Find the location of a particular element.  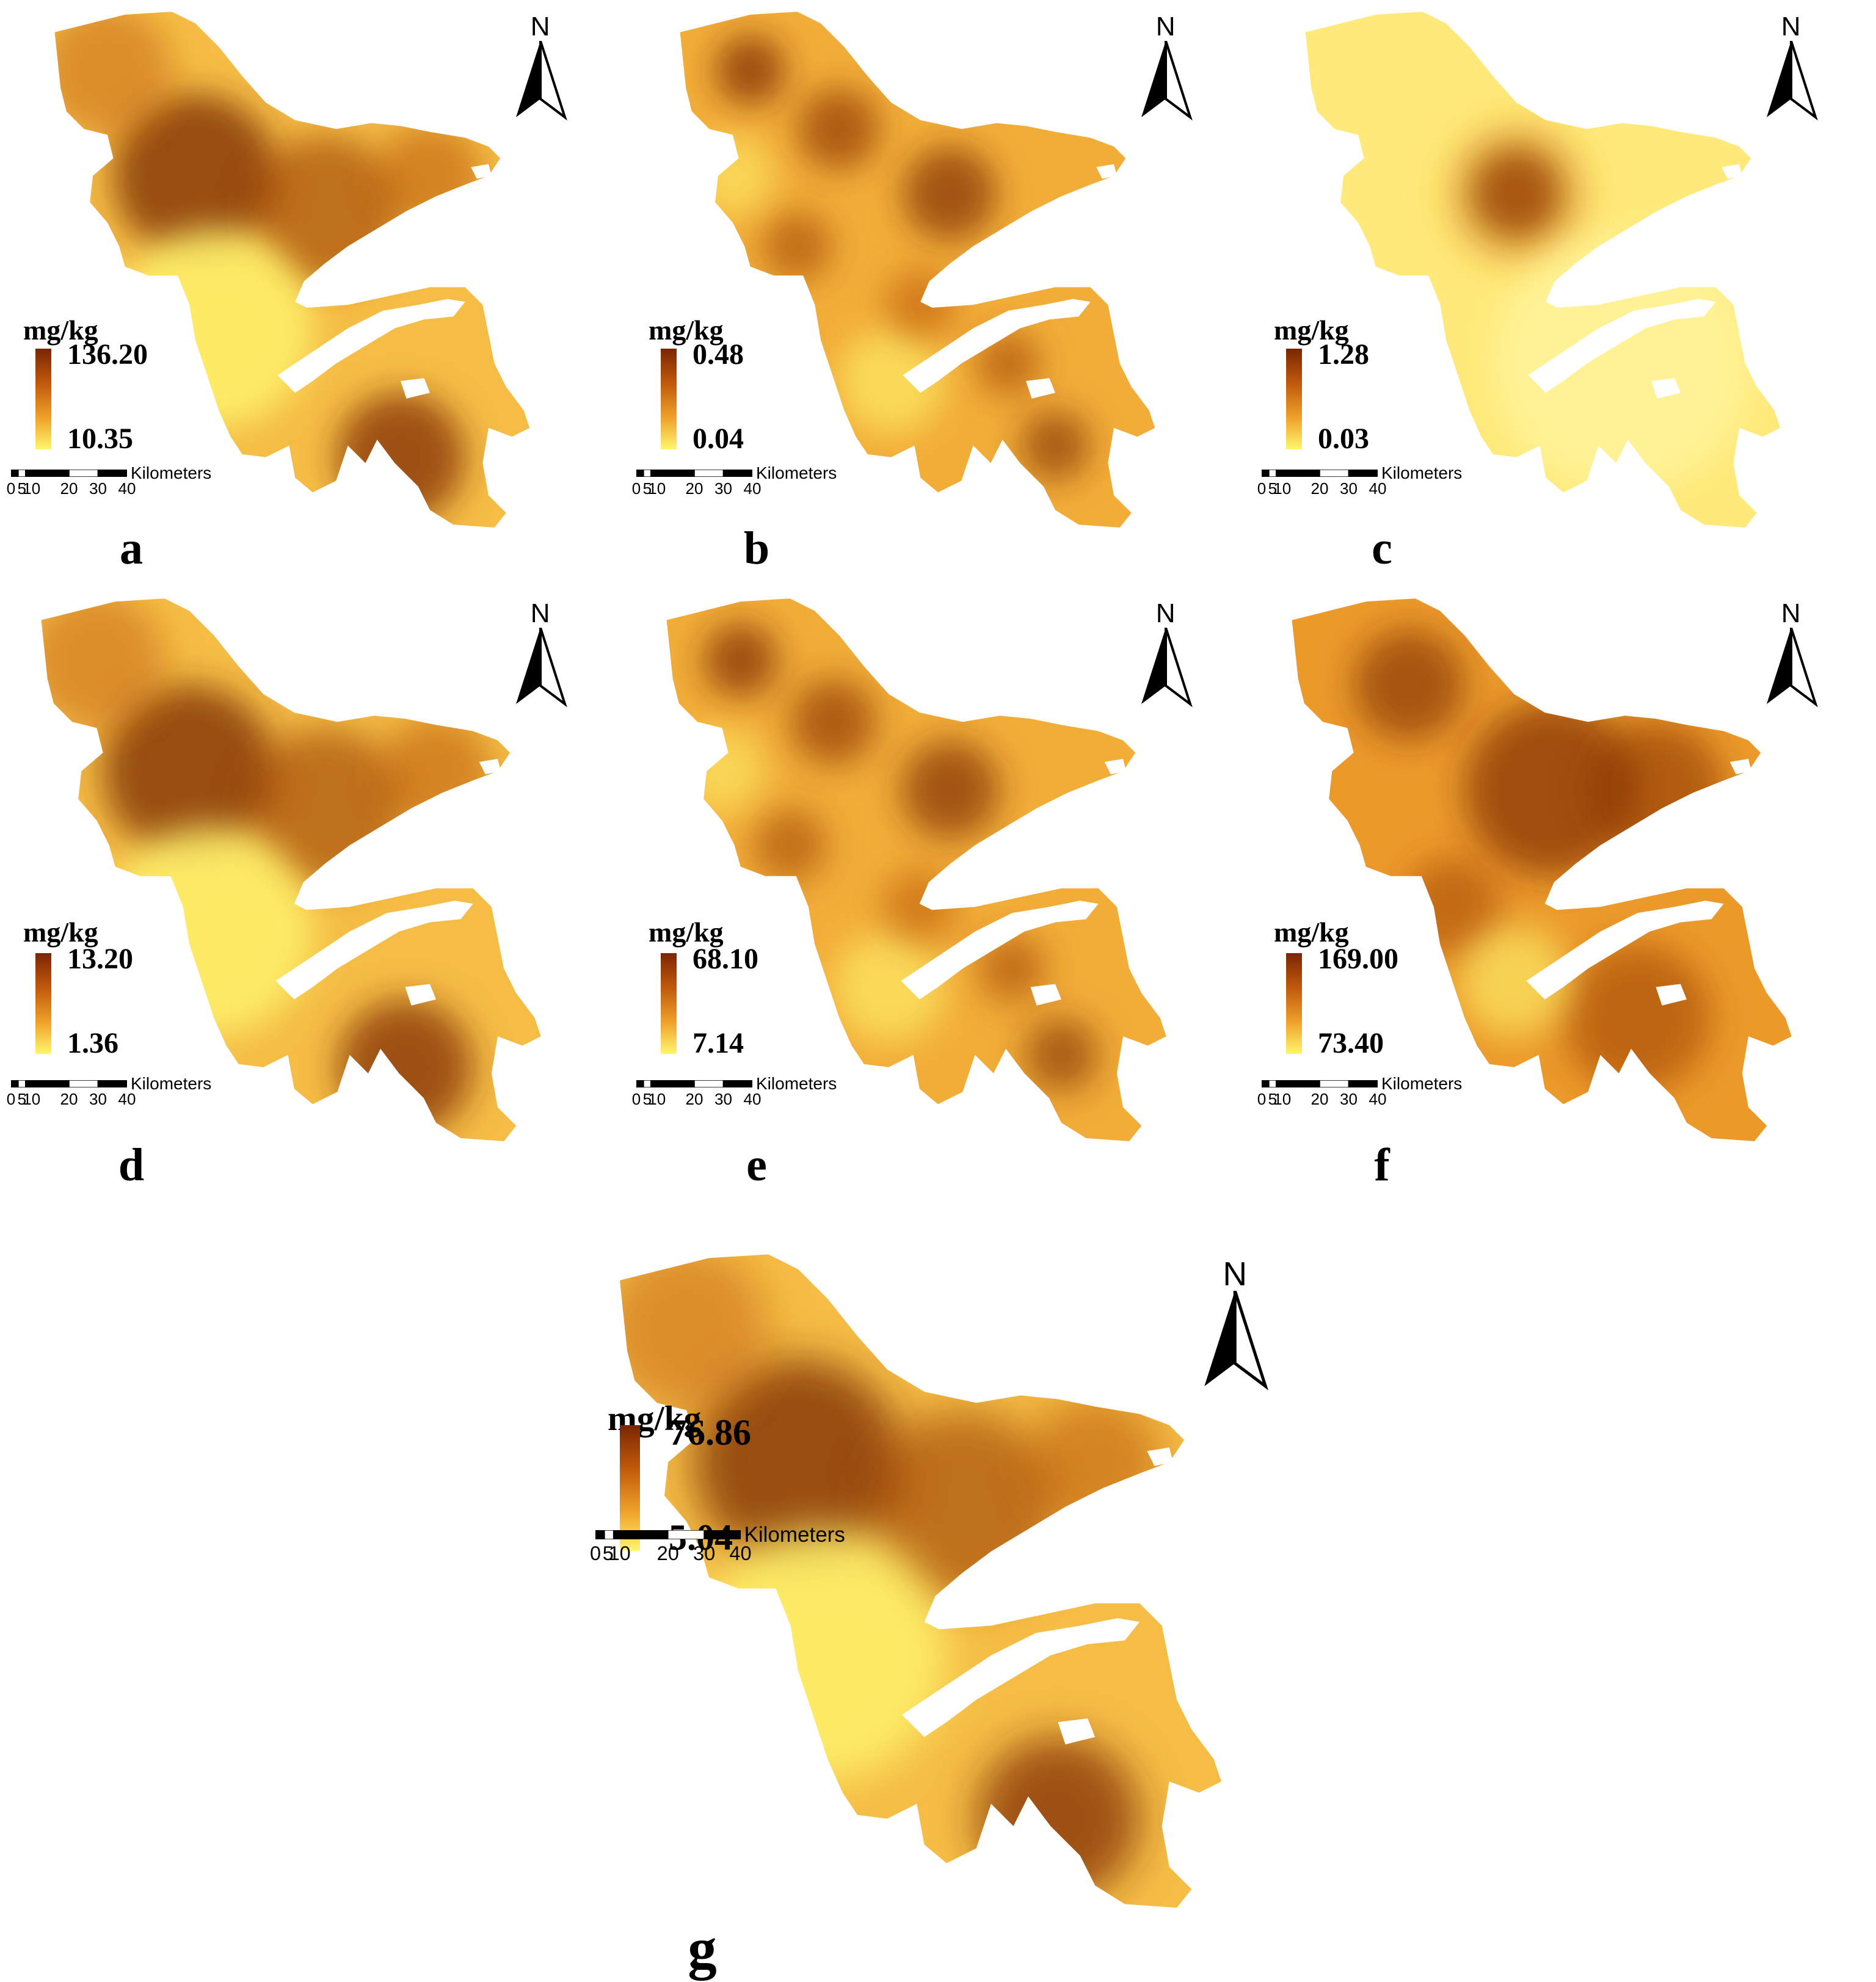

legend-min-value: 7.14 is located at coordinates (719, 1042).